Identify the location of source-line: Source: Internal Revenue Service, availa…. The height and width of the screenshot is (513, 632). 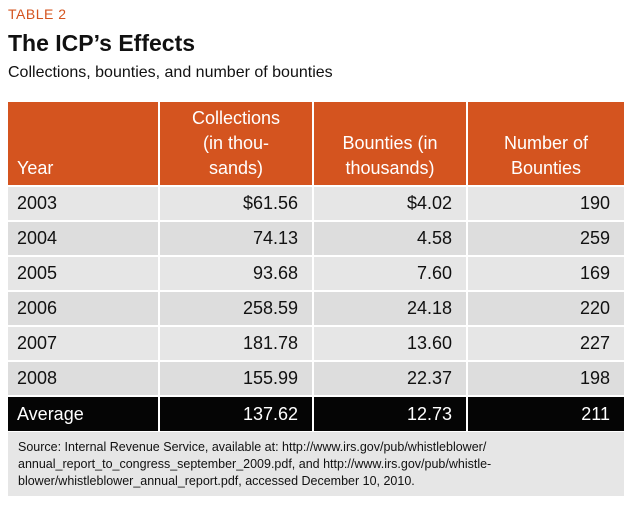
(252, 447).